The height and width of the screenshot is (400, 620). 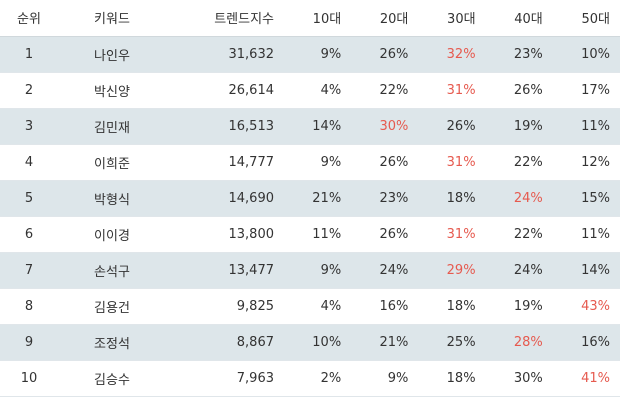 I want to click on table-row: 9 조정석 8,867 10% 21% 25% 28% 16%, so click(x=310, y=342).